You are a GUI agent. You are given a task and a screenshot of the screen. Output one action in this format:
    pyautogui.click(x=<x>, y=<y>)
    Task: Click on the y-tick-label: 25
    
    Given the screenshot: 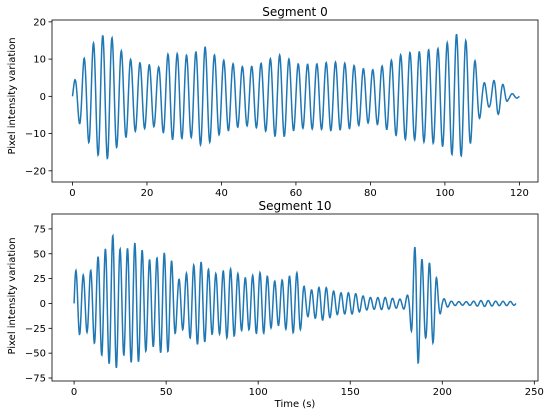 What is the action you would take?
    pyautogui.click(x=39, y=279)
    